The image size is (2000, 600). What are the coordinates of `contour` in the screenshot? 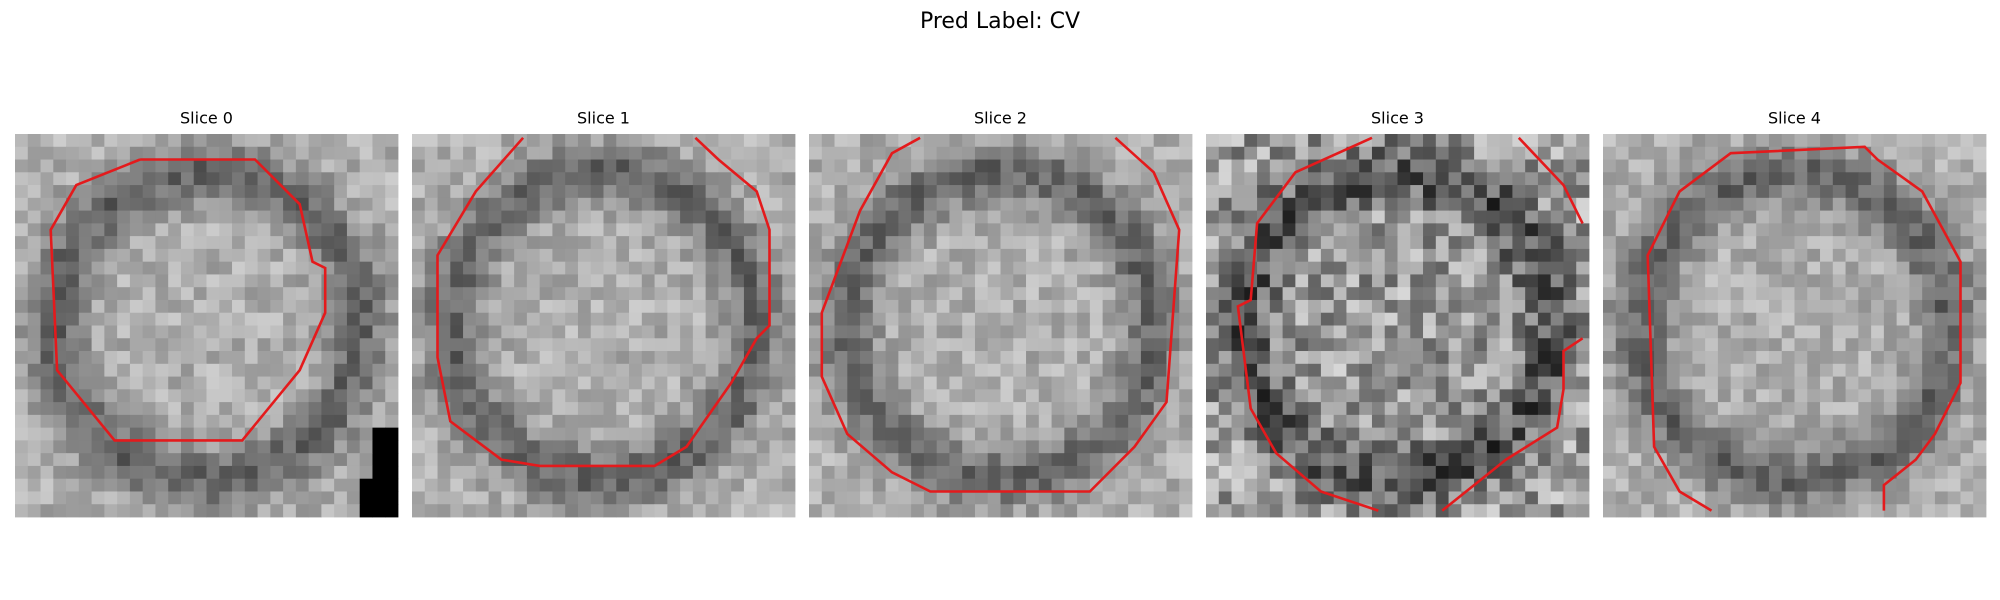 It's located at (188, 300).